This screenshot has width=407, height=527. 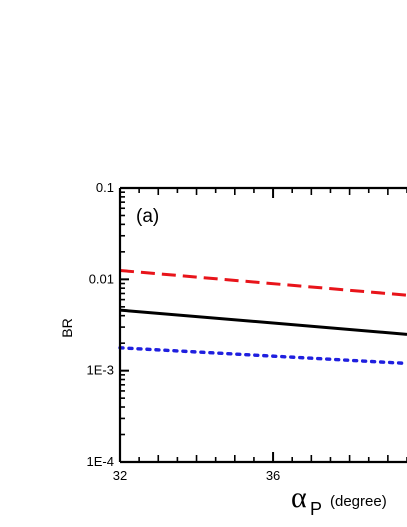 What do you see at coordinates (147, 216) in the screenshot?
I see `panel-label: (a)` at bounding box center [147, 216].